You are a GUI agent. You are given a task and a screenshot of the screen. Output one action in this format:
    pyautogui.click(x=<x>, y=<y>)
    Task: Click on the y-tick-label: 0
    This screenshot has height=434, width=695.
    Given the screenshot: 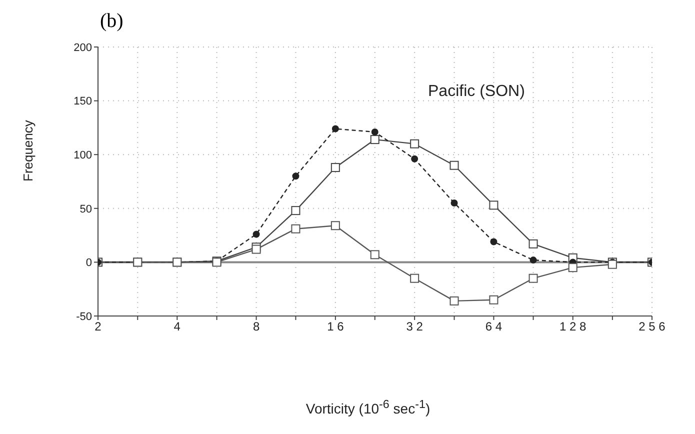 What is the action you would take?
    pyautogui.click(x=89, y=263)
    